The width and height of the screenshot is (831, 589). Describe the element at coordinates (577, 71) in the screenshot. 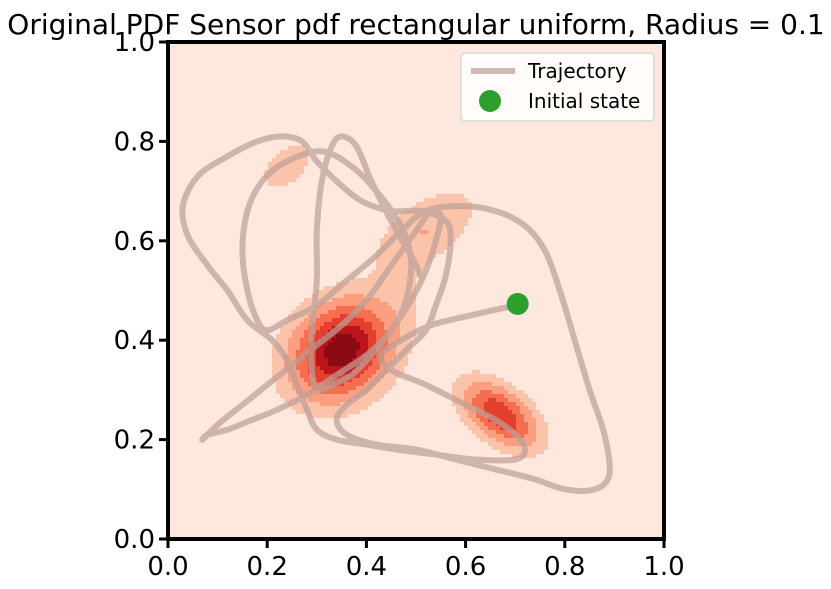

I see `legend-label: Trajectory` at that location.